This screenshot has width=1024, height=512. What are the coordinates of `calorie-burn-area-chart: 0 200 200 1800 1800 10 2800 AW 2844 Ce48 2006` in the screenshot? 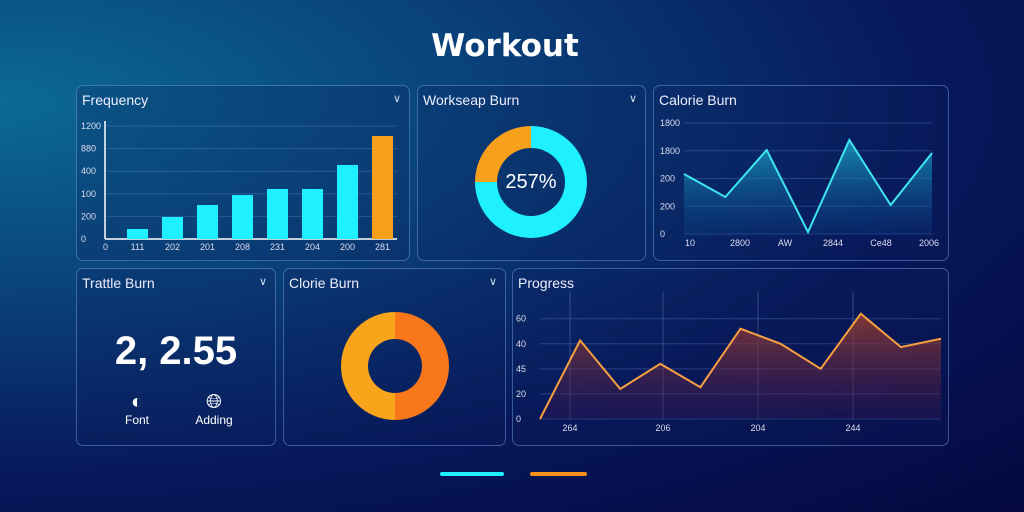 It's located at (799, 183).